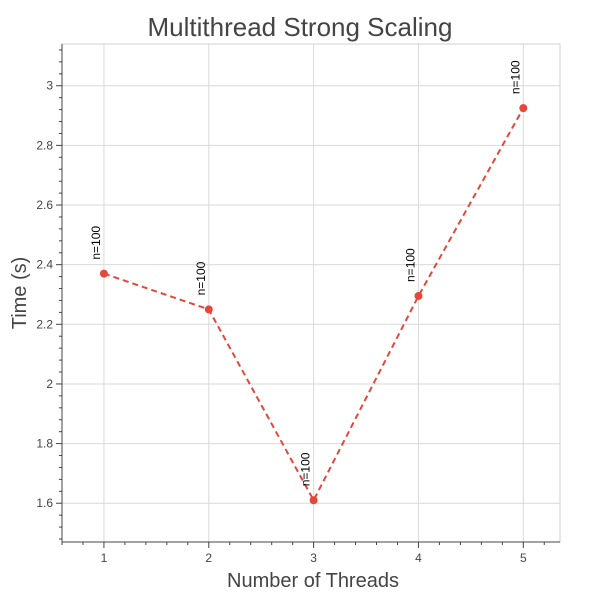  Describe the element at coordinates (208, 558) in the screenshot. I see `x-tick-label: 2` at that location.